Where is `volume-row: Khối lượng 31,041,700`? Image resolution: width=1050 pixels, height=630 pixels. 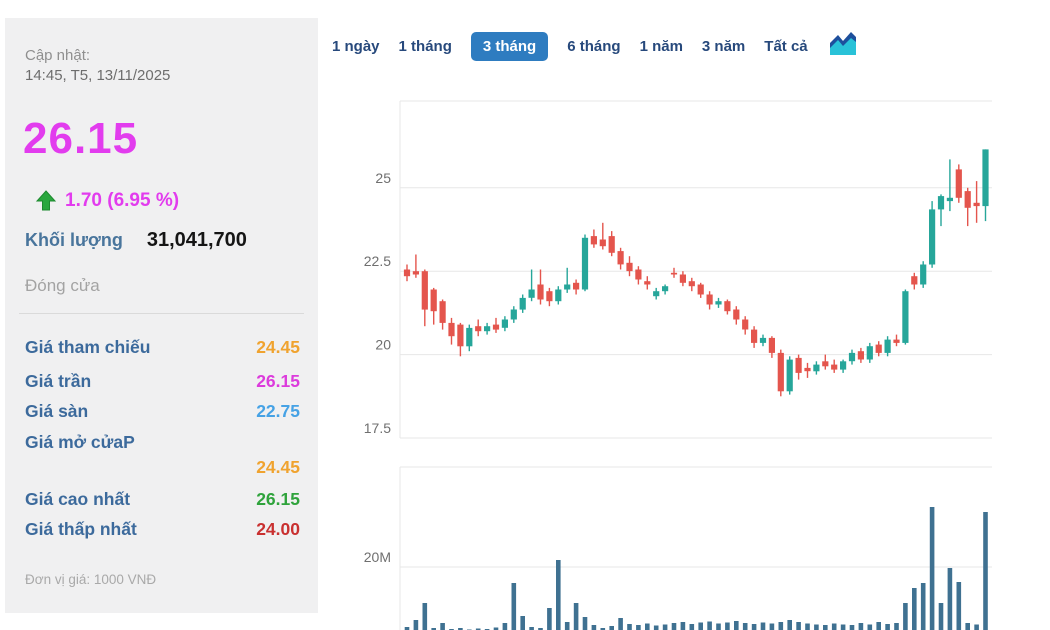
volume-row: Khối lượng 31,041,700 is located at coordinates (136, 240).